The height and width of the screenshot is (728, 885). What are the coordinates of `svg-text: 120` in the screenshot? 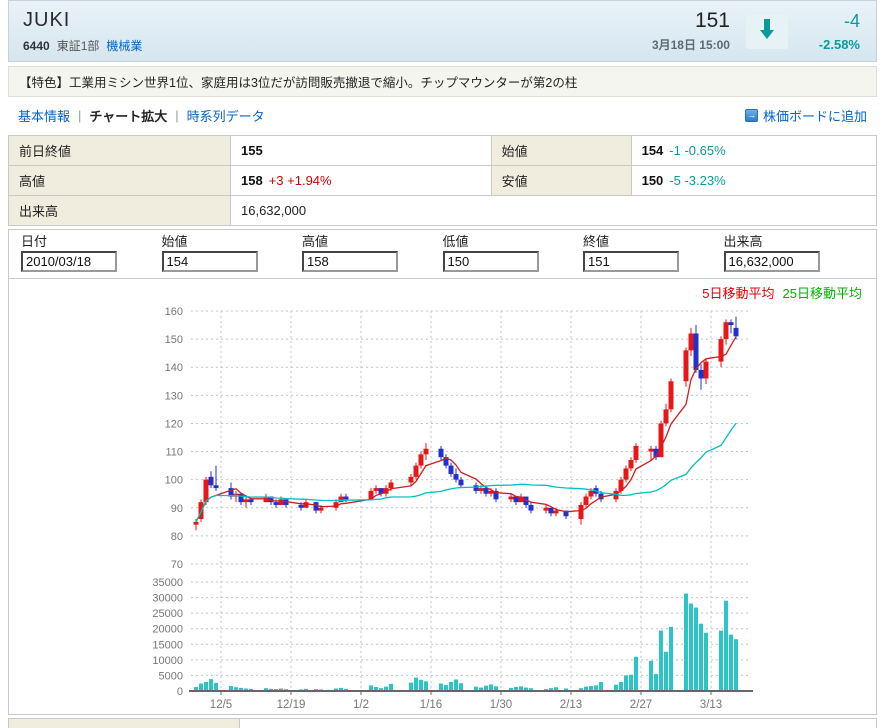 It's located at (174, 424).